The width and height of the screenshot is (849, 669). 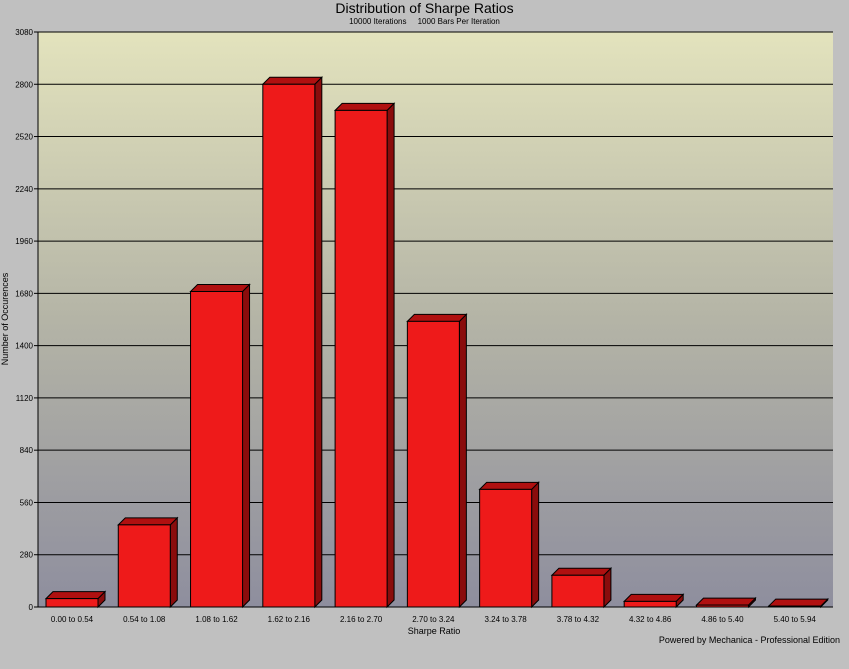 What do you see at coordinates (27, 502) in the screenshot?
I see `y-tick-label: 560` at bounding box center [27, 502].